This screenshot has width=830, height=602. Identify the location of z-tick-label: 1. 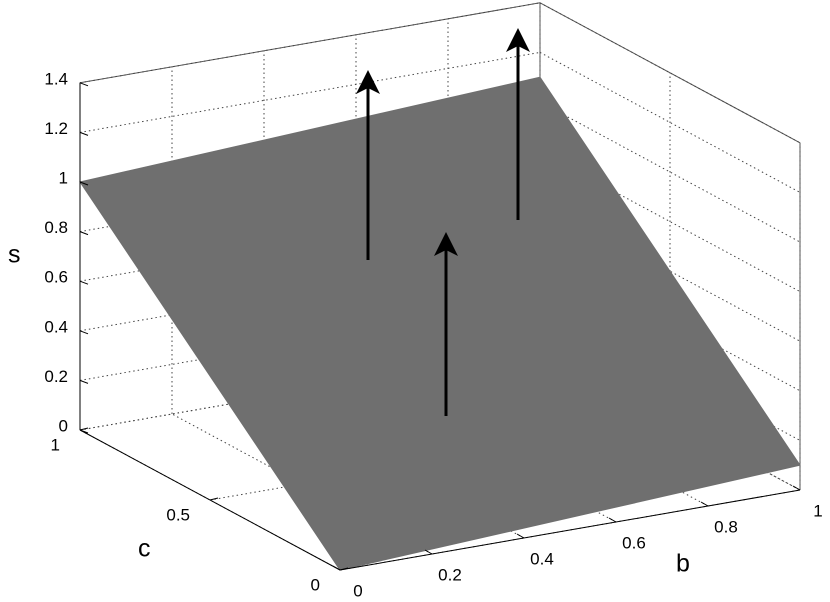
(63, 177).